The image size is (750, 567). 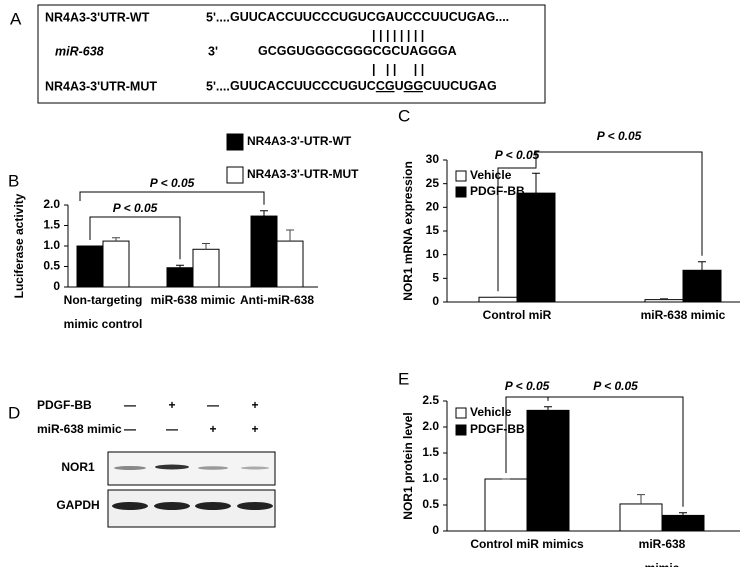 I want to click on y-tick-label: 20, so click(x=433, y=207).